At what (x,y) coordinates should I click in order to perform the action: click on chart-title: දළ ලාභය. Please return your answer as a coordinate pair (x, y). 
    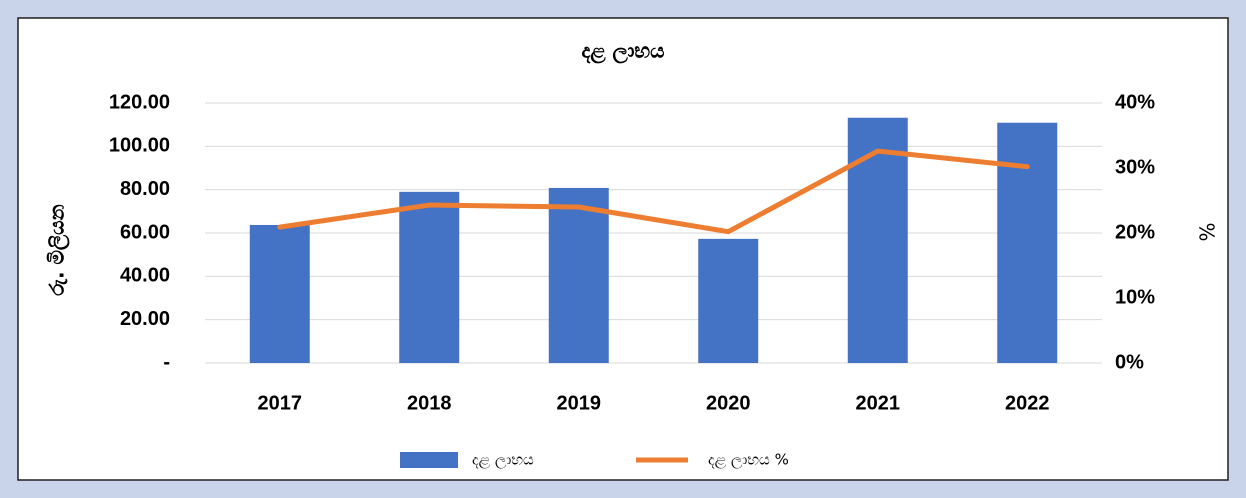
    Looking at the image, I should click on (622, 52).